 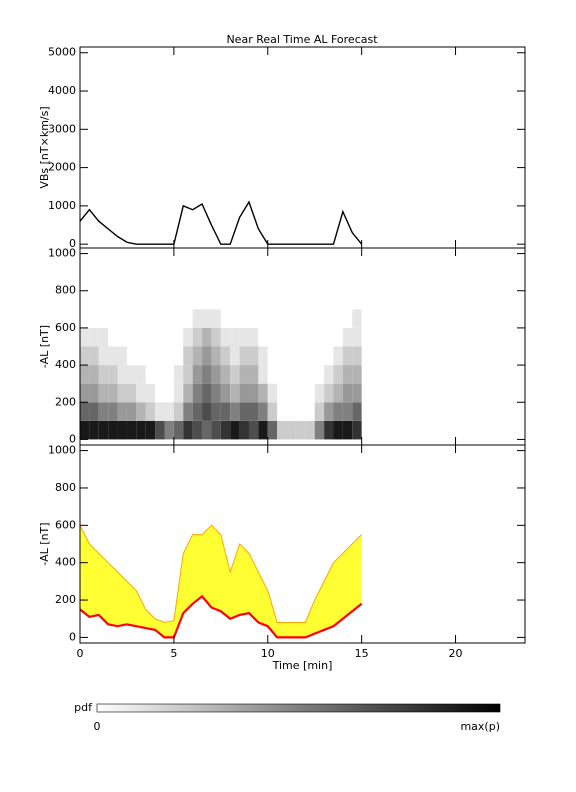 What do you see at coordinates (62, 90) in the screenshot?
I see `y-tick-label: 4000` at bounding box center [62, 90].